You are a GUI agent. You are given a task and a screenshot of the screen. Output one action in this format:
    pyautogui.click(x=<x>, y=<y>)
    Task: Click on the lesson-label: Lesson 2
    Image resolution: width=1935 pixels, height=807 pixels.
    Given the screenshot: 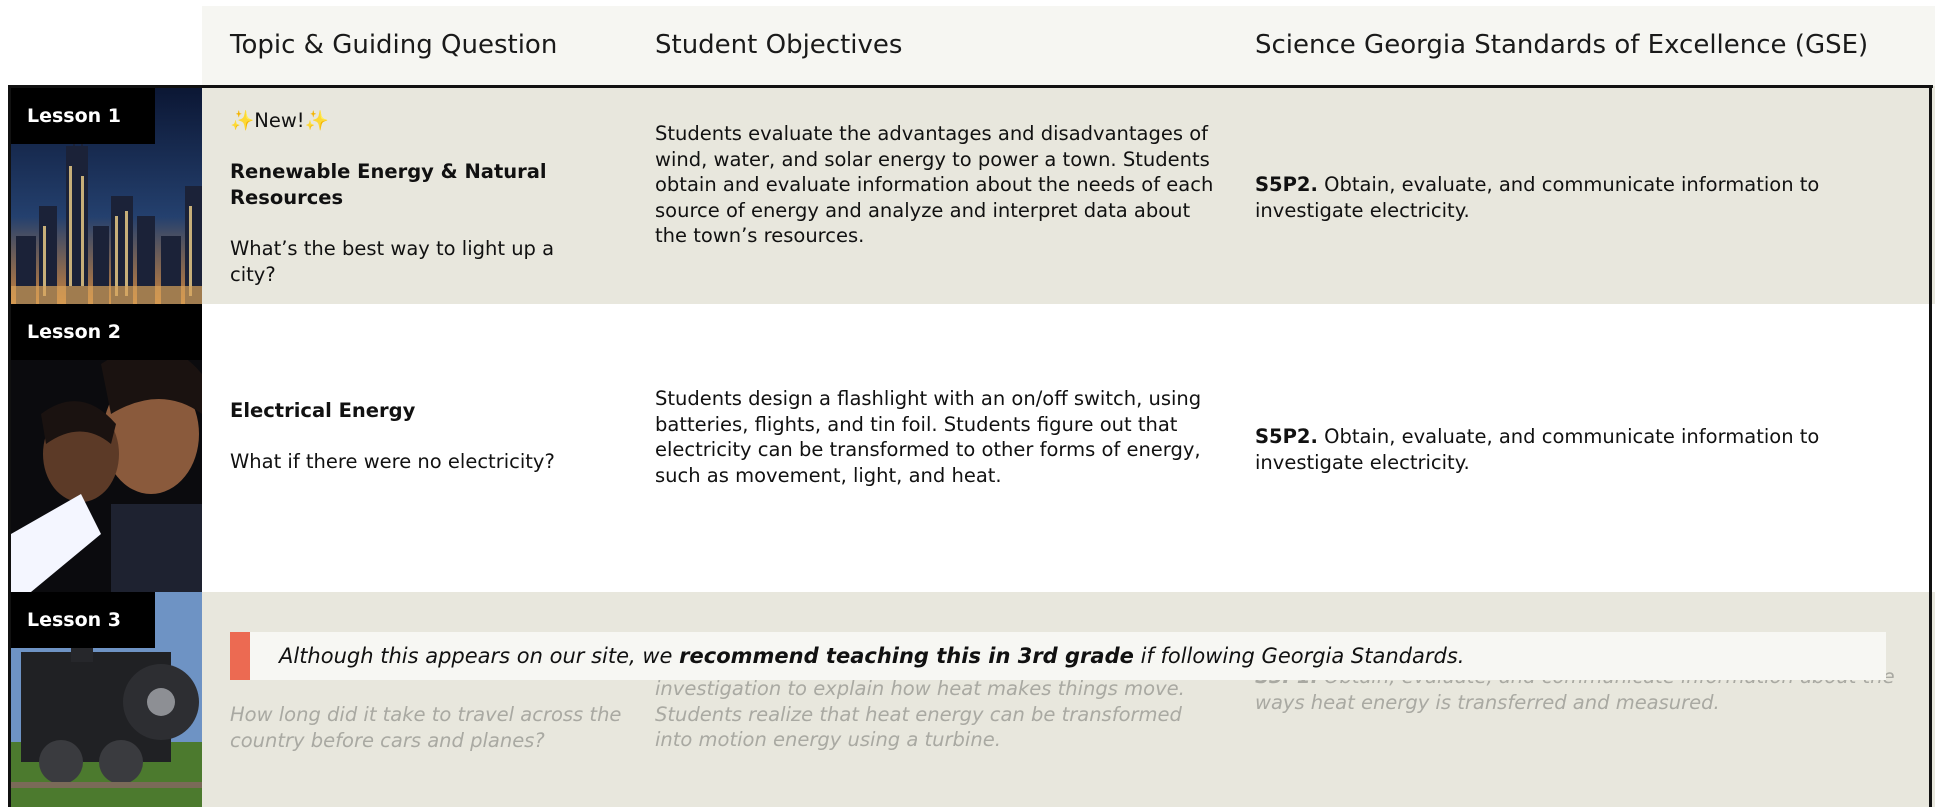 What is the action you would take?
    pyautogui.click(x=106, y=332)
    